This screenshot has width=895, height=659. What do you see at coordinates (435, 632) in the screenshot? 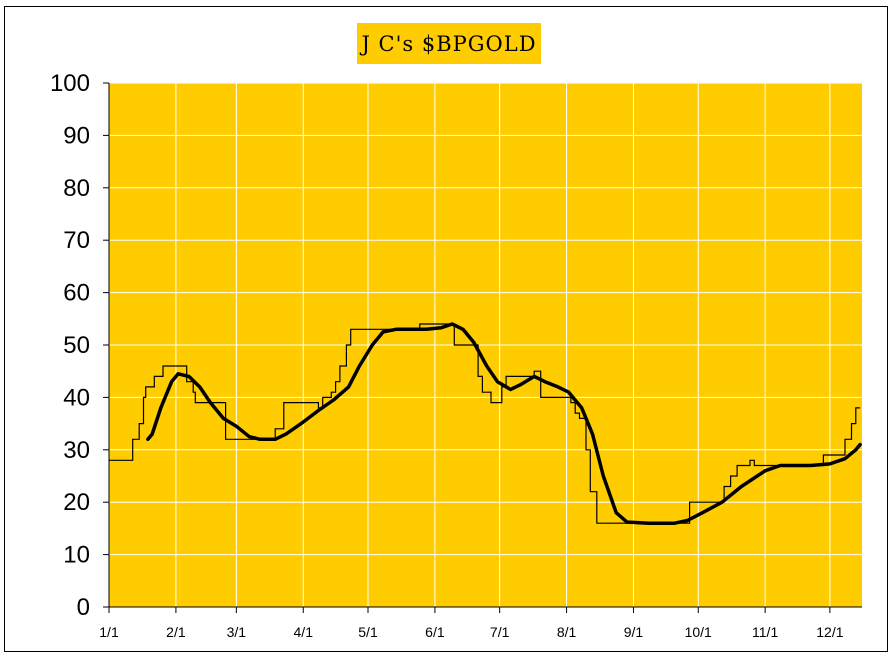
I see `x-tick-label: 6/1` at bounding box center [435, 632].